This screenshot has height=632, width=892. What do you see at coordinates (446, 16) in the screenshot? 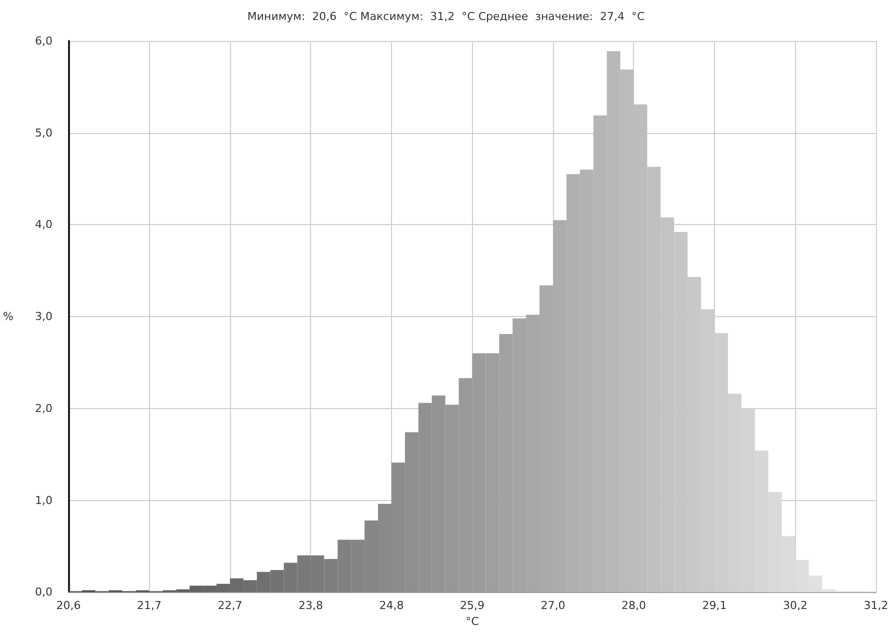
I see `chart-title: Минимум: 20,6 °C Максимум: 31,2 °C Среднее значение: 27,4 °C` at bounding box center [446, 16].